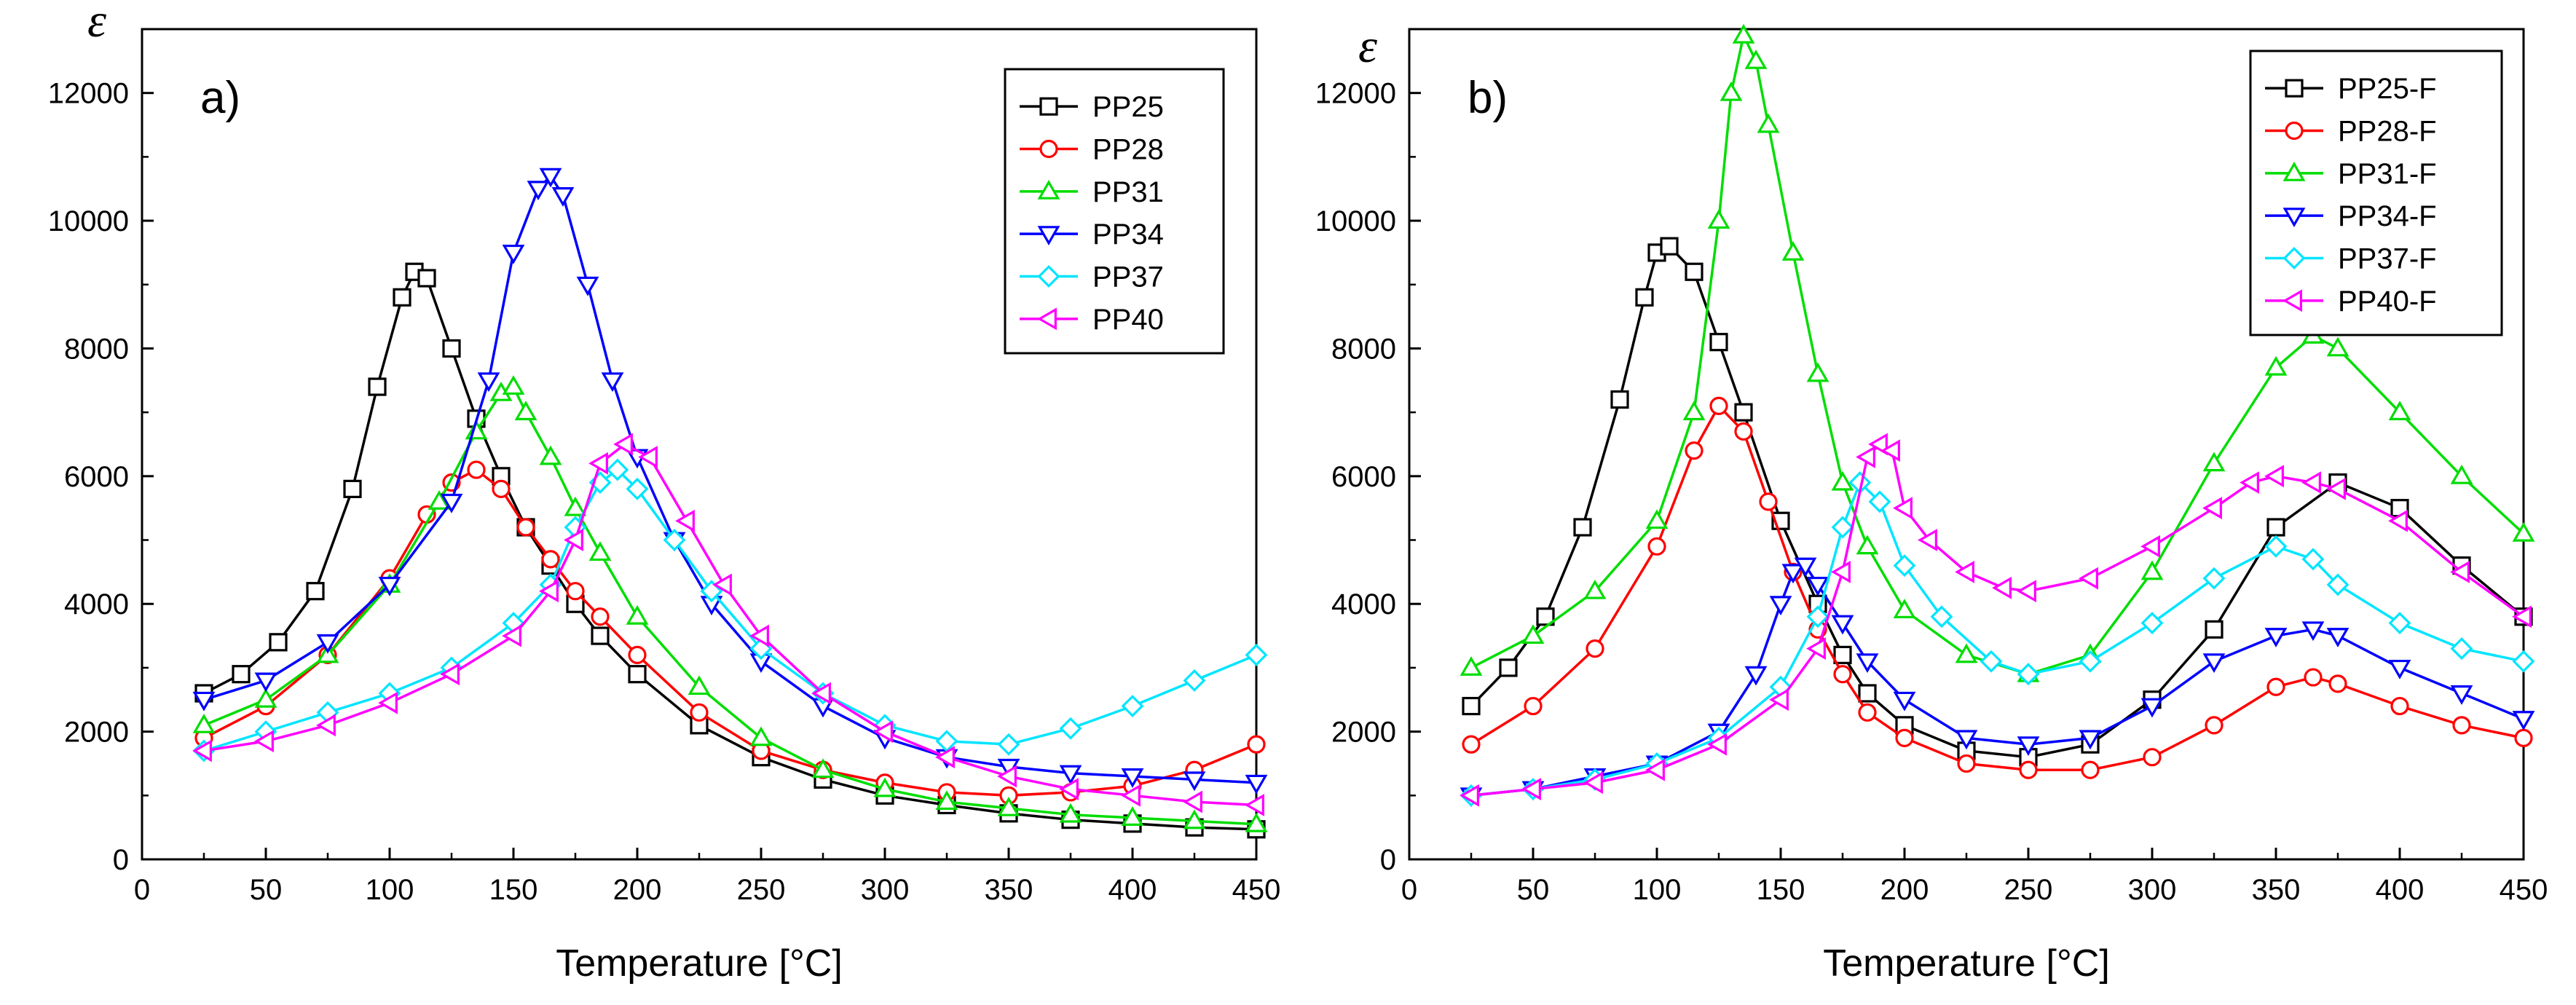  What do you see at coordinates (1092, 107) in the screenshot?
I see `legend-item: PP25` at bounding box center [1092, 107].